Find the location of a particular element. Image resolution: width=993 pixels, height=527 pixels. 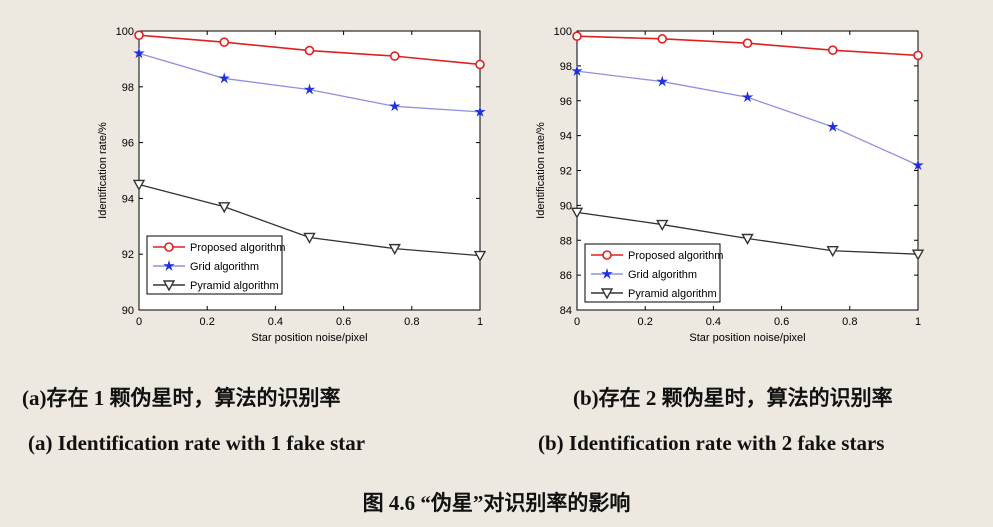

y-tick-label: 84 is located at coordinates (566, 311).